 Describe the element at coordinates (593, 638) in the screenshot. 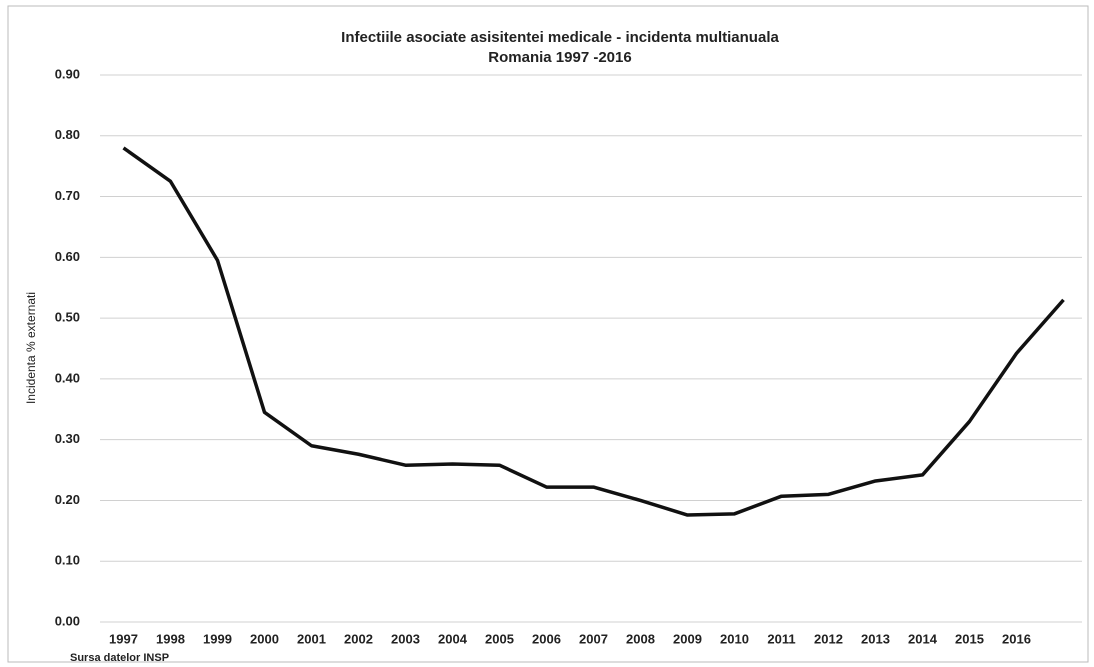

I see `x-tick-label: 2007` at that location.